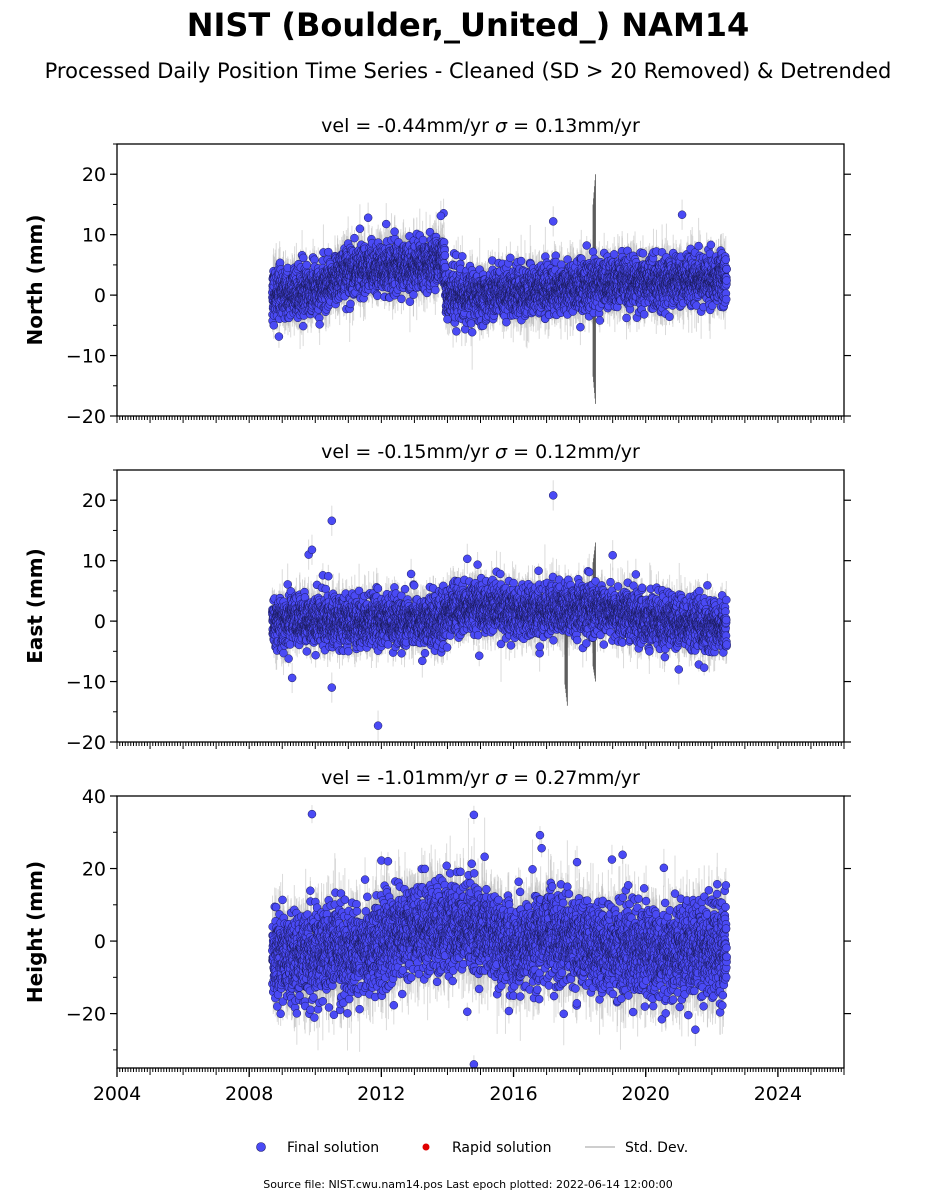  What do you see at coordinates (480, 126) in the screenshot?
I see `panel-title-north: vel = -0.44mm/yr σ = 0.13mm/yr` at bounding box center [480, 126].